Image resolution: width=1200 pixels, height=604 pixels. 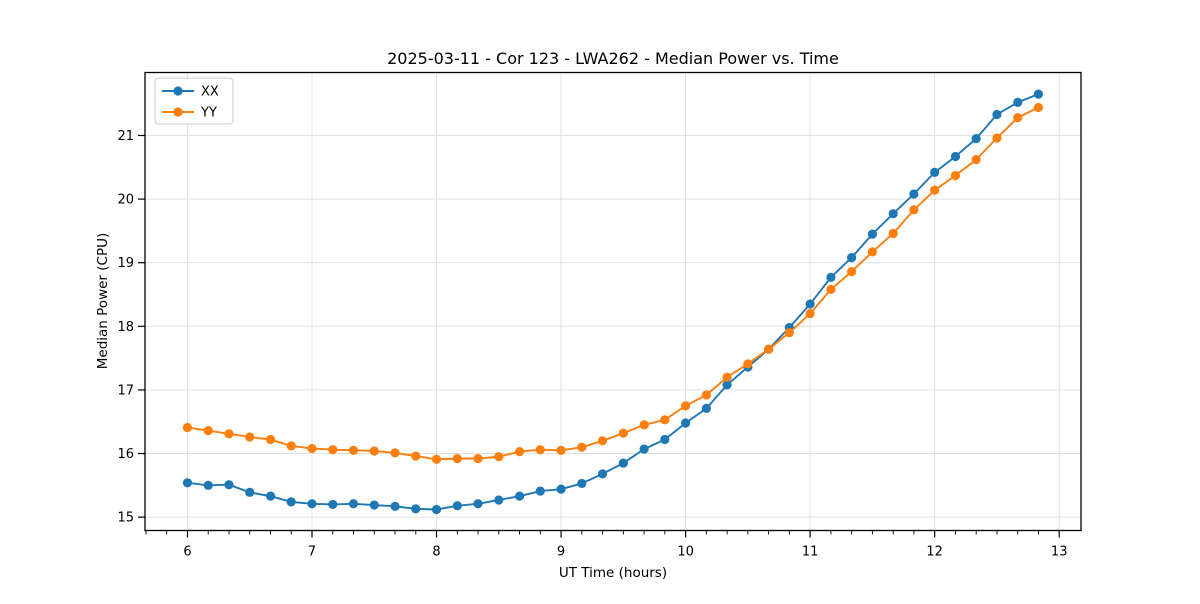 I want to click on x-tick-label: 10, so click(x=685, y=552).